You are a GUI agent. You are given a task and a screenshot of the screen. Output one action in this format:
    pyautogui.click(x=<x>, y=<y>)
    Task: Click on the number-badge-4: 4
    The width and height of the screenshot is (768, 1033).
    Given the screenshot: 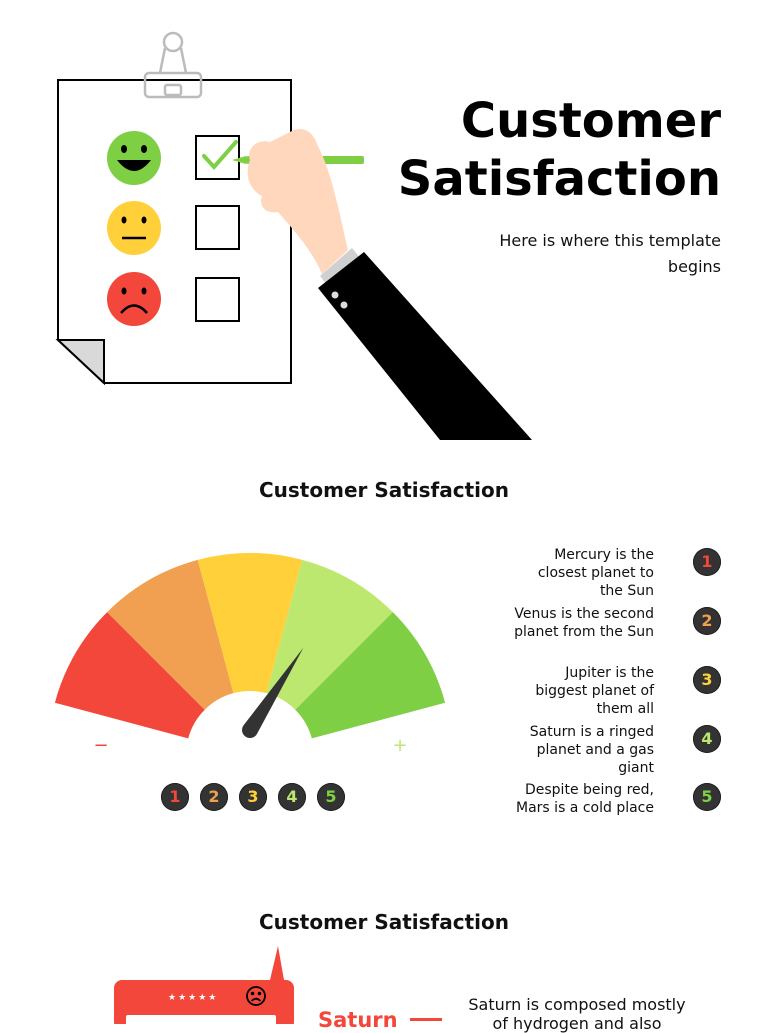 What is the action you would take?
    pyautogui.click(x=292, y=797)
    